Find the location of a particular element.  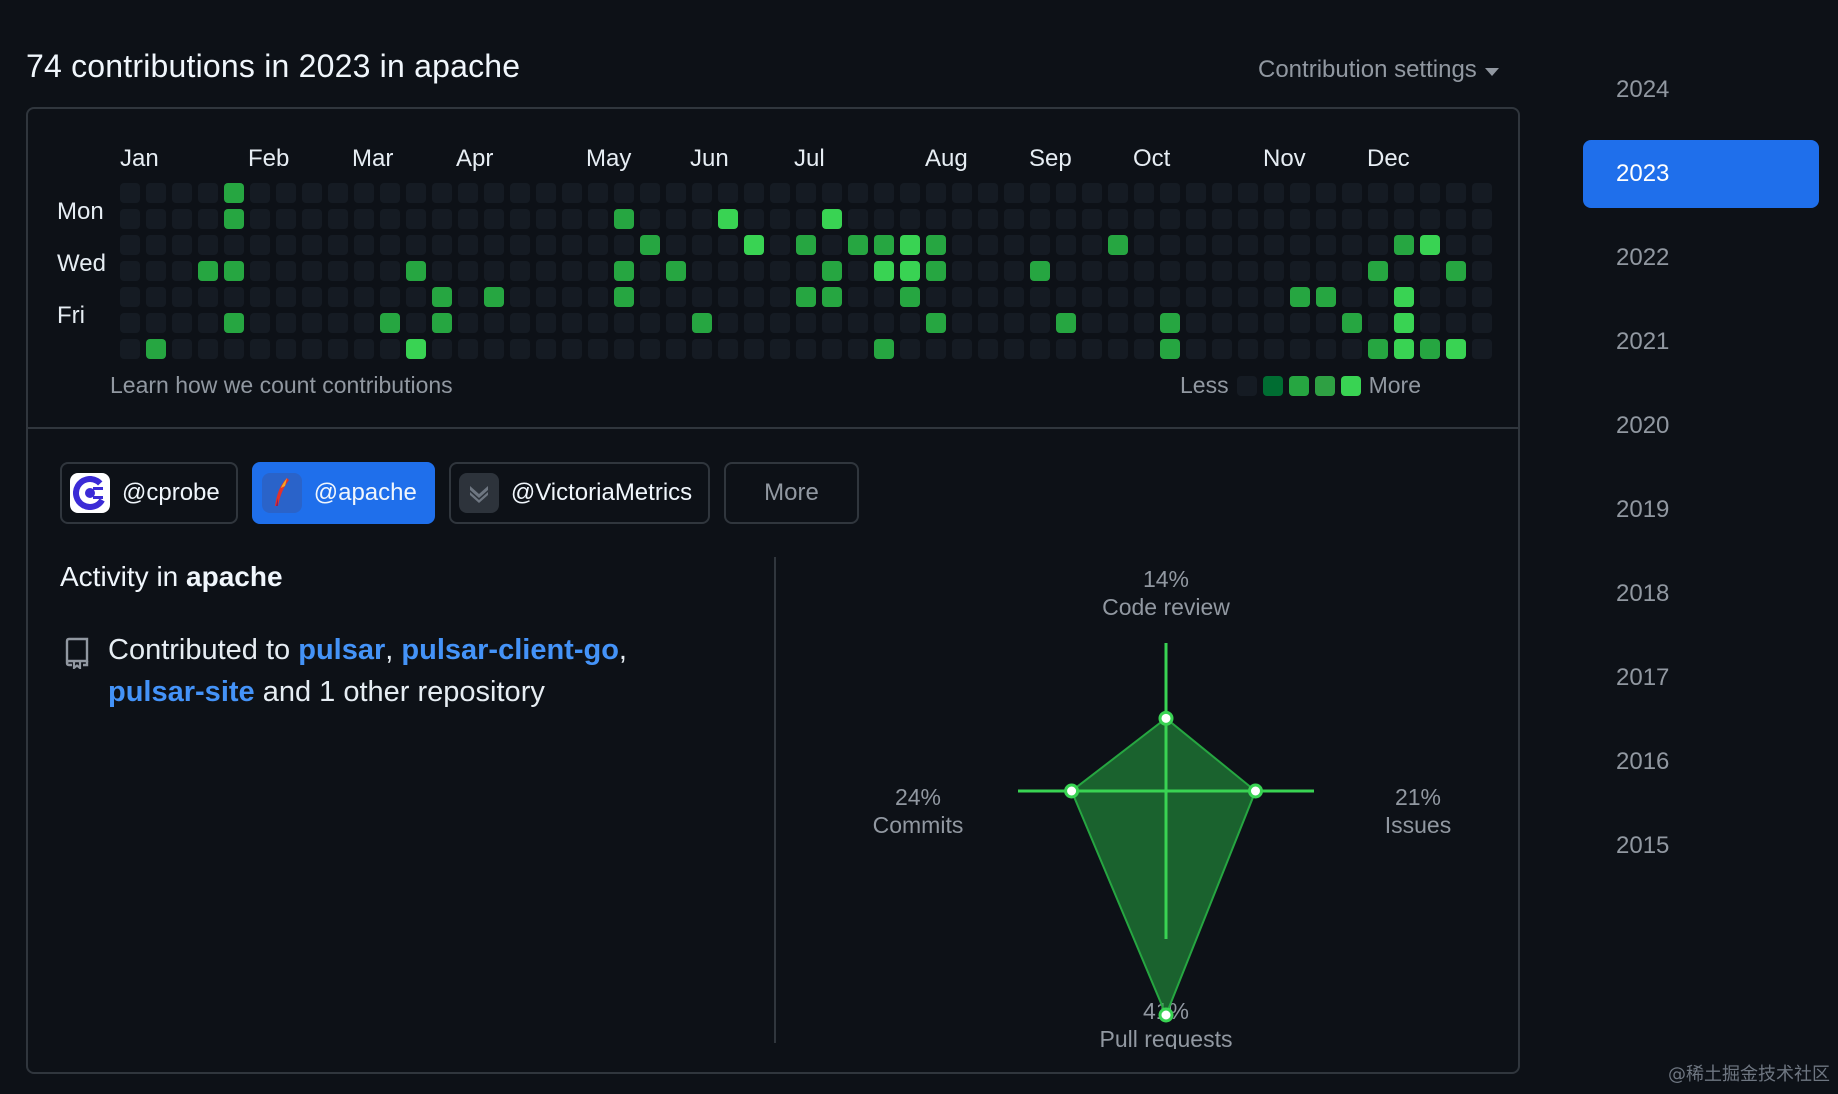

org-button-victoriametrics: @VictoriaMetrics is located at coordinates (579, 493).